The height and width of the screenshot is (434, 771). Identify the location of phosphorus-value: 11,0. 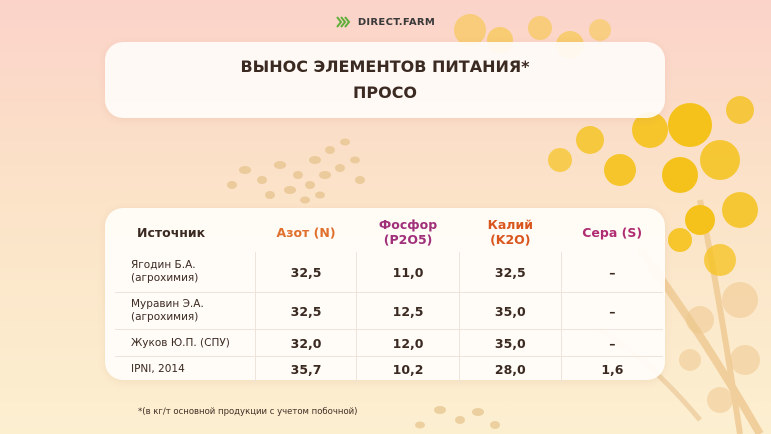
(408, 272).